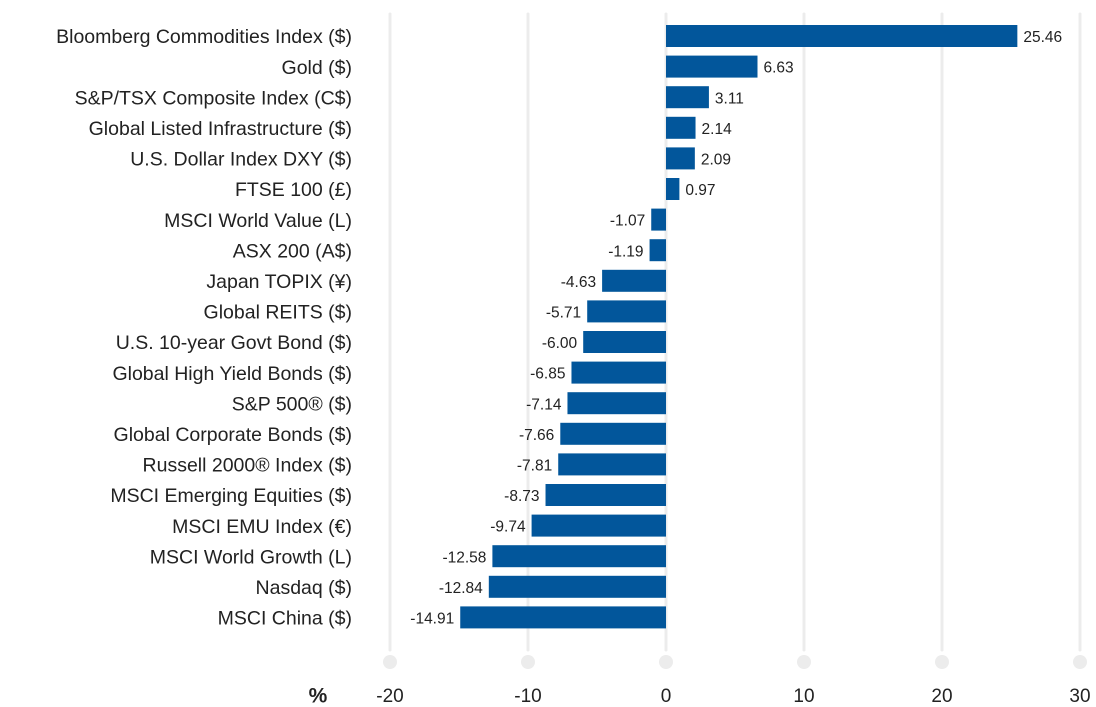 Image resolution: width=1096 pixels, height=707 pixels. What do you see at coordinates (464, 557) in the screenshot?
I see `value-label: -12.58` at bounding box center [464, 557].